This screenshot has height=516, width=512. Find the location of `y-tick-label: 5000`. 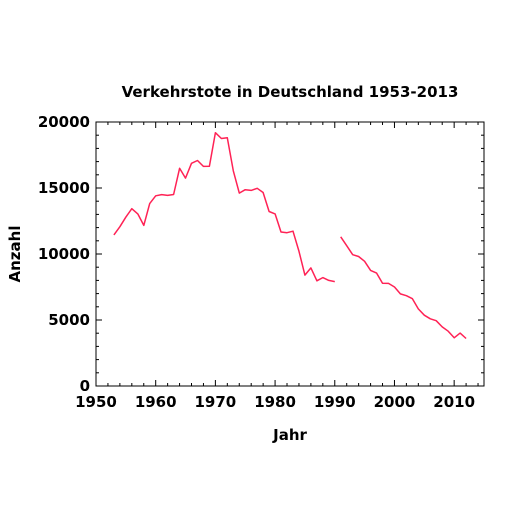

y-tick-label: 5000 is located at coordinates (69, 320).